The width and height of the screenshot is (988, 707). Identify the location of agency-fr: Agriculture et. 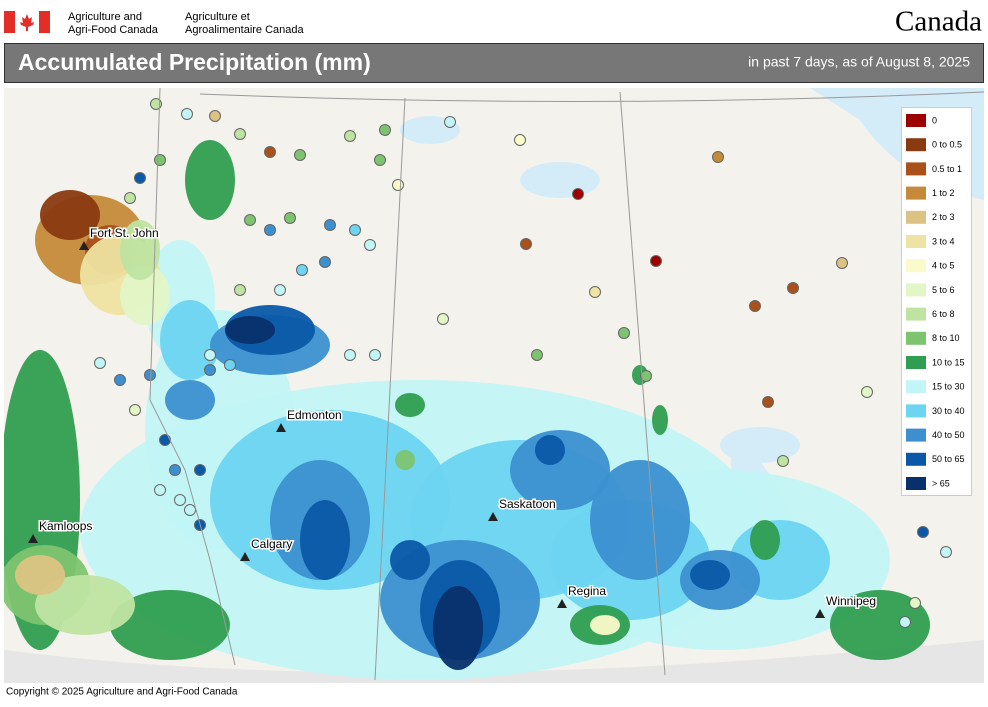
(217, 17).